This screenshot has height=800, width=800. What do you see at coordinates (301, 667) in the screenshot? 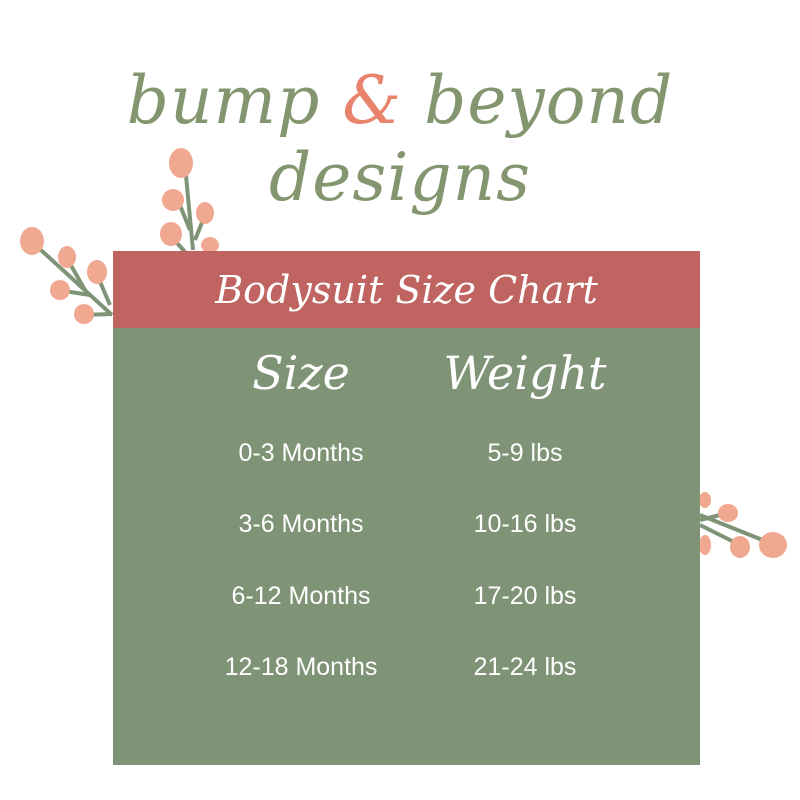
I see `size-cell: 12-18 Months` at bounding box center [301, 667].